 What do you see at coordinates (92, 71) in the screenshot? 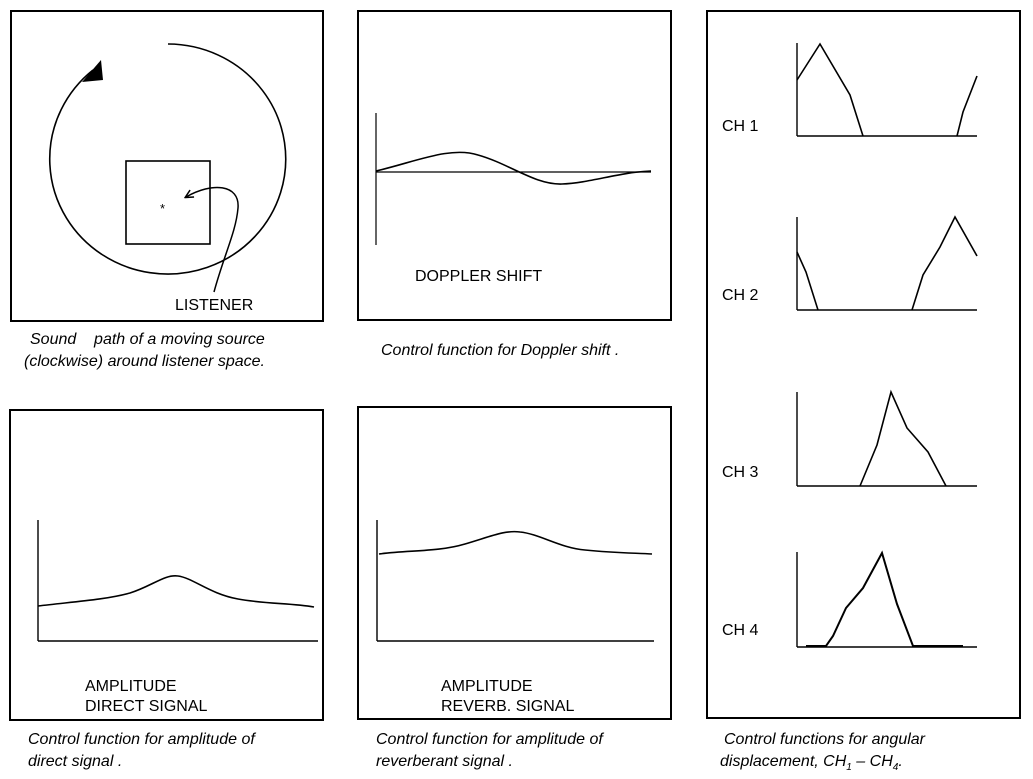
I see `direction-arrowhead` at bounding box center [92, 71].